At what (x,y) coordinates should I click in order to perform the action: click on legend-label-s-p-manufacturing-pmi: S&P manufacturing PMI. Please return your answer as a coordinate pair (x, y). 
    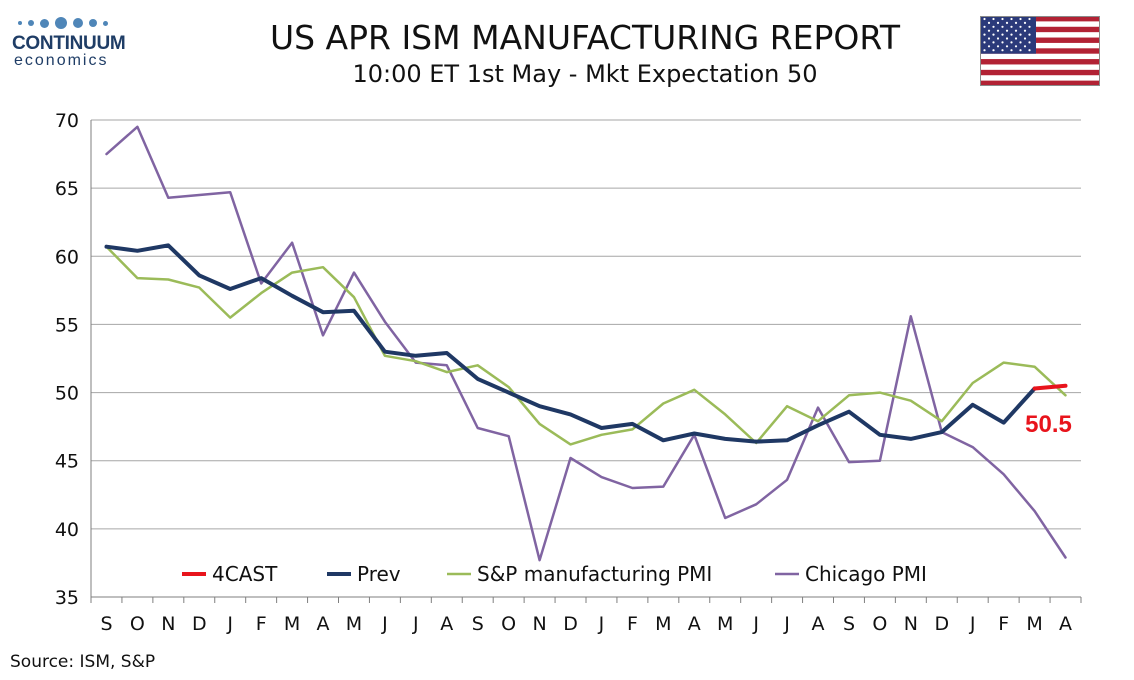
    Looking at the image, I should click on (594, 574).